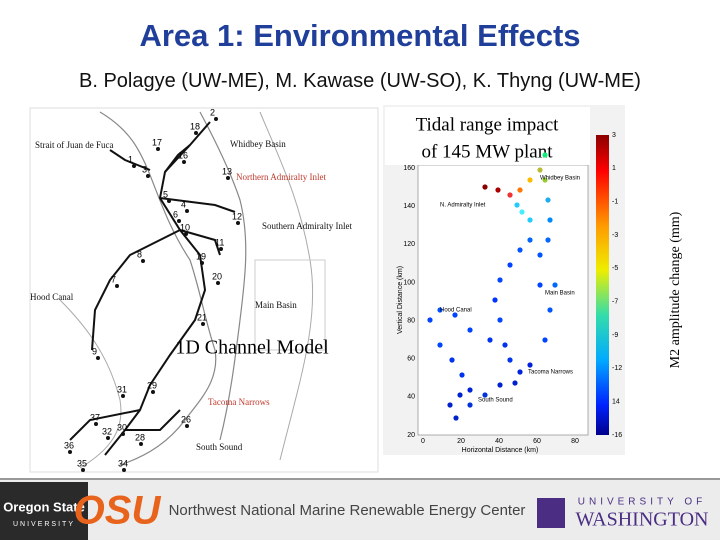  I want to click on node-label: 35, so click(82, 463).